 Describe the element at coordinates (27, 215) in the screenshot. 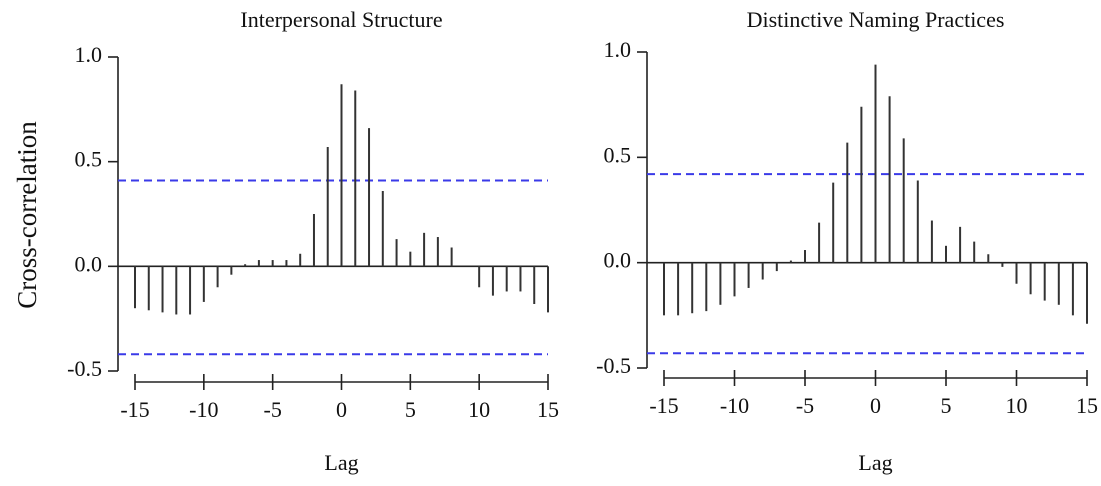

I see `y-axis-label: Cross-correlation` at that location.